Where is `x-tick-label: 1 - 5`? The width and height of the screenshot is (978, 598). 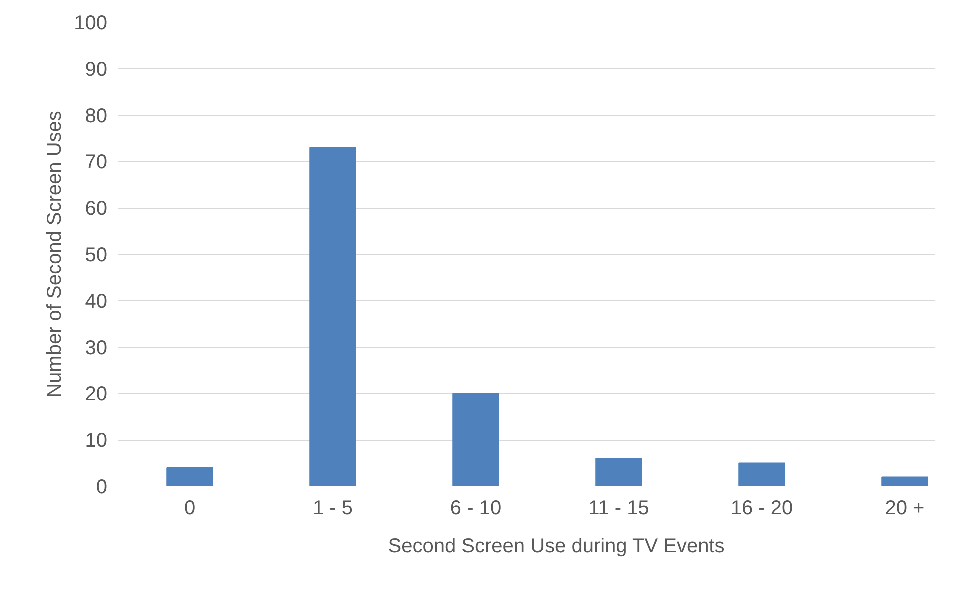
x-tick-label: 1 - 5 is located at coordinates (333, 509).